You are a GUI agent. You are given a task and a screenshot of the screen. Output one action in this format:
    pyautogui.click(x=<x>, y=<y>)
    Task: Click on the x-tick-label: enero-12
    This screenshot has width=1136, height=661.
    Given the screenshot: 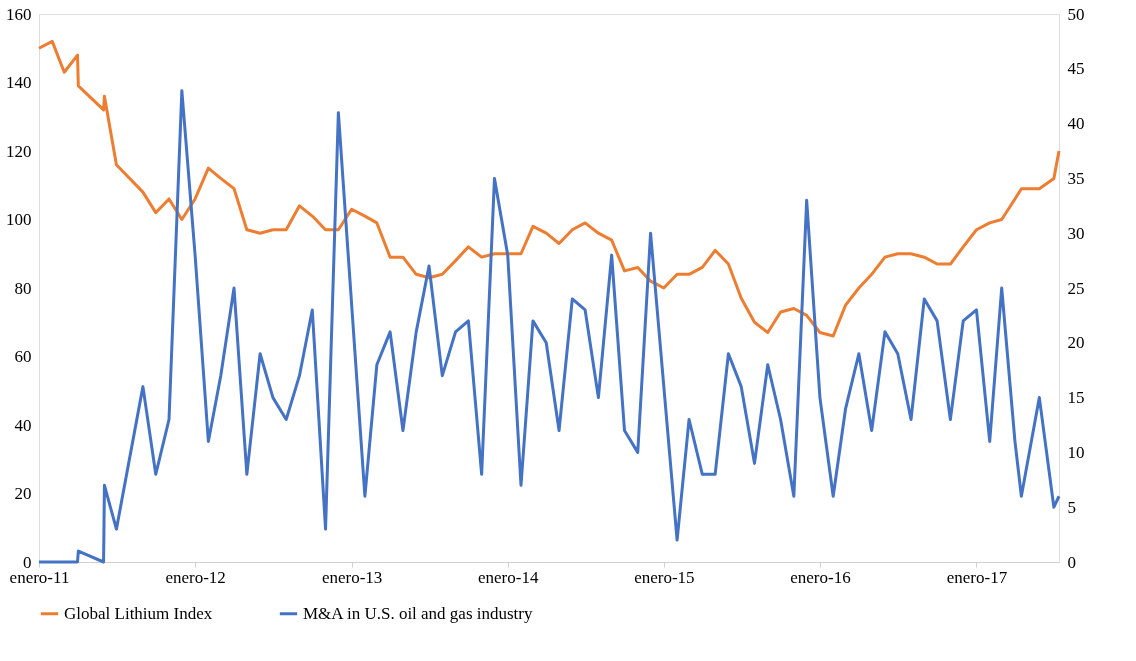 What is the action you would take?
    pyautogui.click(x=195, y=577)
    